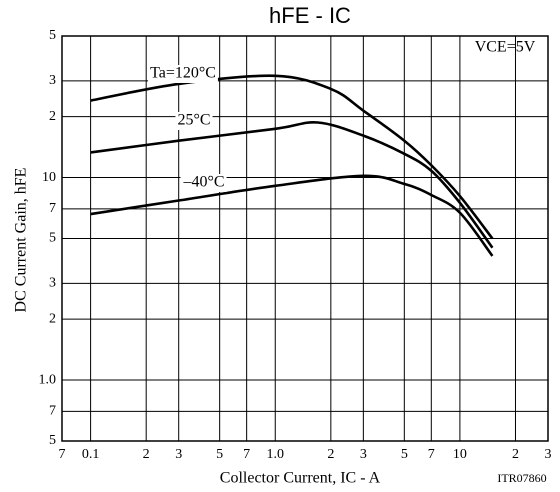 This screenshot has height=492, width=560. I want to click on x-tick-label: 0.1, so click(91, 454).